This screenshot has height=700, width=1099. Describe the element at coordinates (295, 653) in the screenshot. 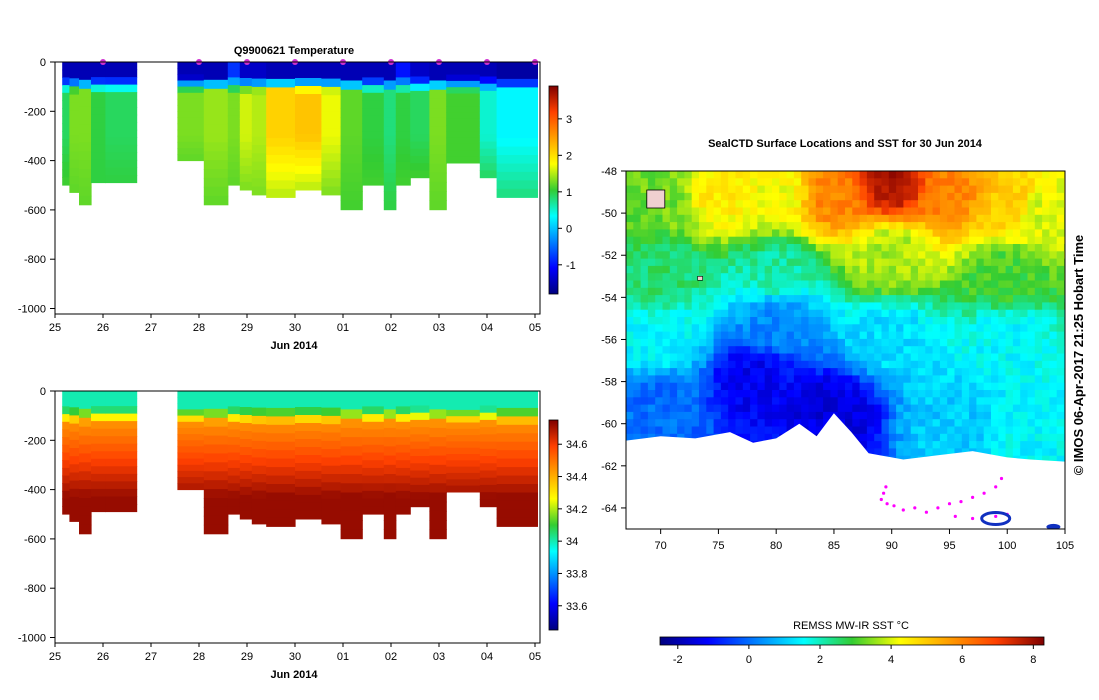

I see `salinity-x-axis: 25 26 27 28 29 30 01 02 03 04 05` at that location.